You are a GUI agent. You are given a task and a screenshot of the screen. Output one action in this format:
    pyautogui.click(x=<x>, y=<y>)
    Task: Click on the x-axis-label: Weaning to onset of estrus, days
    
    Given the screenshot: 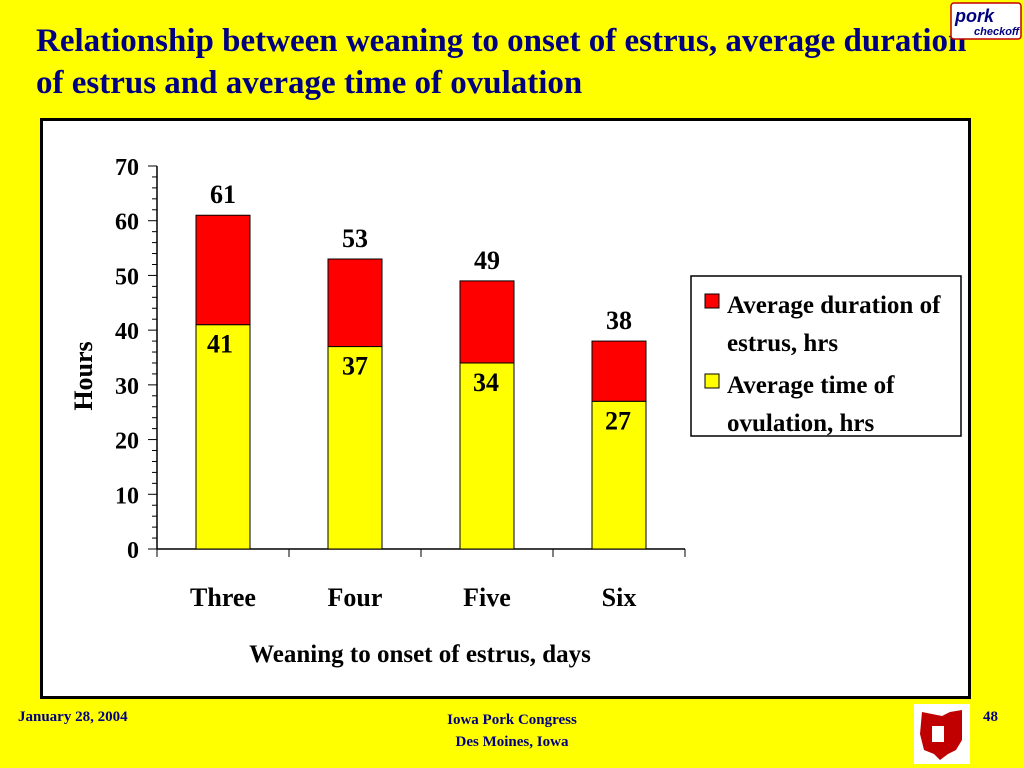 What is the action you would take?
    pyautogui.click(x=420, y=654)
    